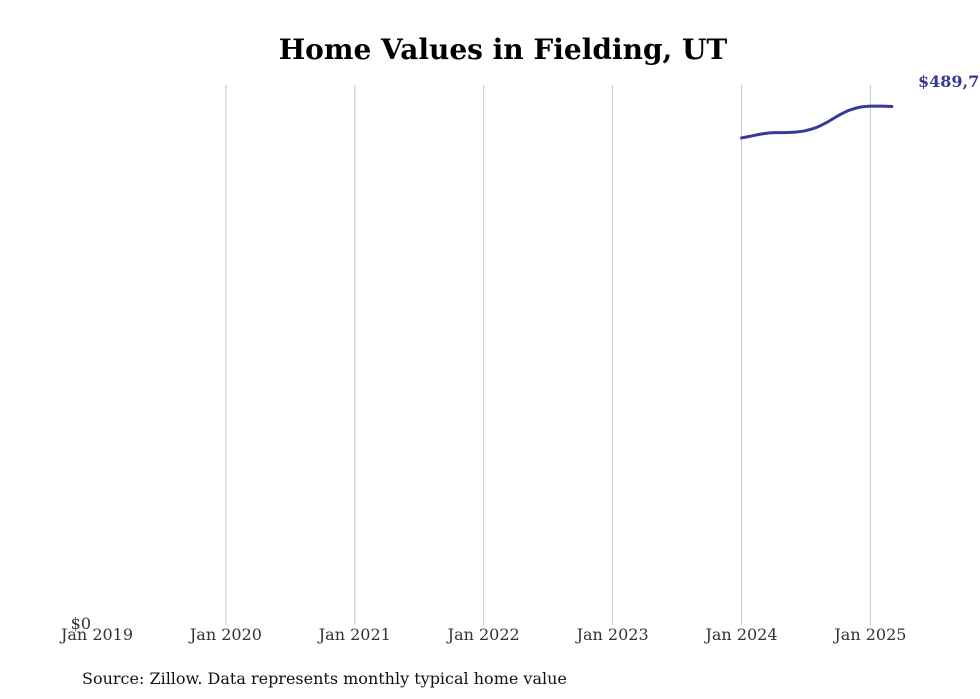 This screenshot has width=980, height=699. What do you see at coordinates (869, 634) in the screenshot?
I see `x-tick-label: Jan 2025` at bounding box center [869, 634].